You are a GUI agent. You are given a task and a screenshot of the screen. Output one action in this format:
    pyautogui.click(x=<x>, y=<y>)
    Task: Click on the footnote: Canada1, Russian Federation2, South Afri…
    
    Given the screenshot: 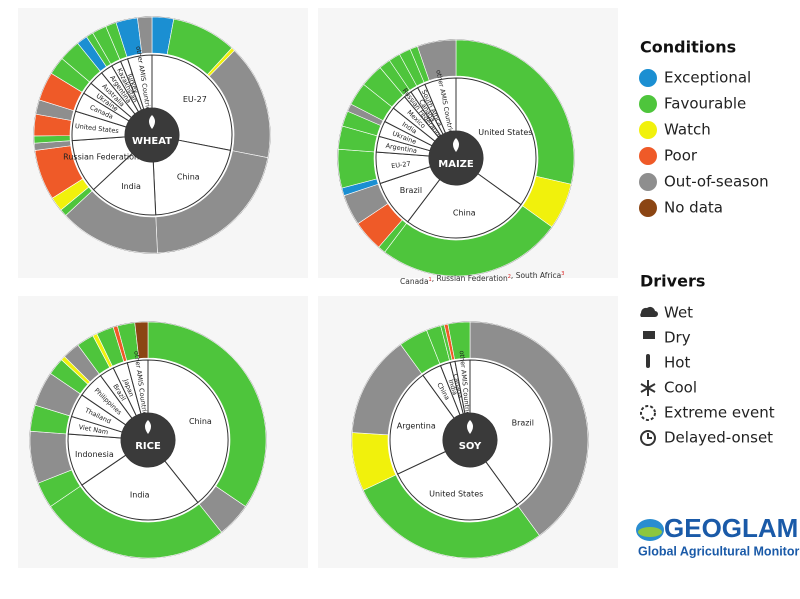 What is the action you would take?
    pyautogui.click(x=482, y=279)
    